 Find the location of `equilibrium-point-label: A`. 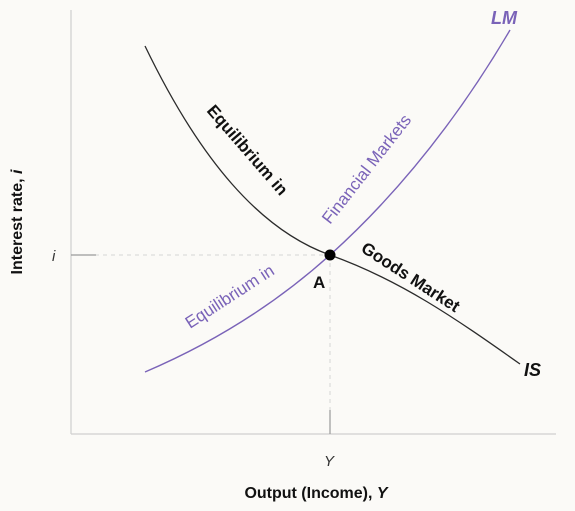

equilibrium-point-label: A is located at coordinates (319, 282).